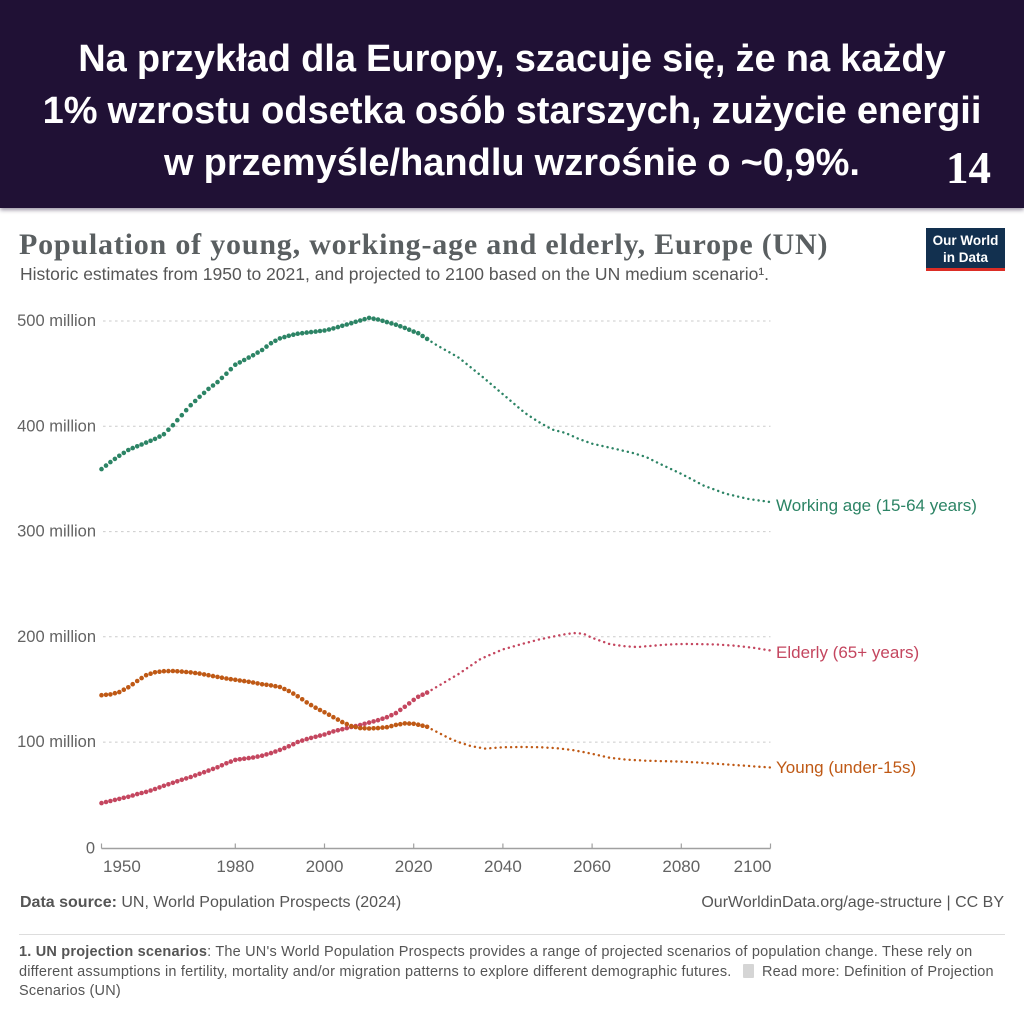  Describe the element at coordinates (56, 637) in the screenshot. I see `svg-text: 200 million` at that location.